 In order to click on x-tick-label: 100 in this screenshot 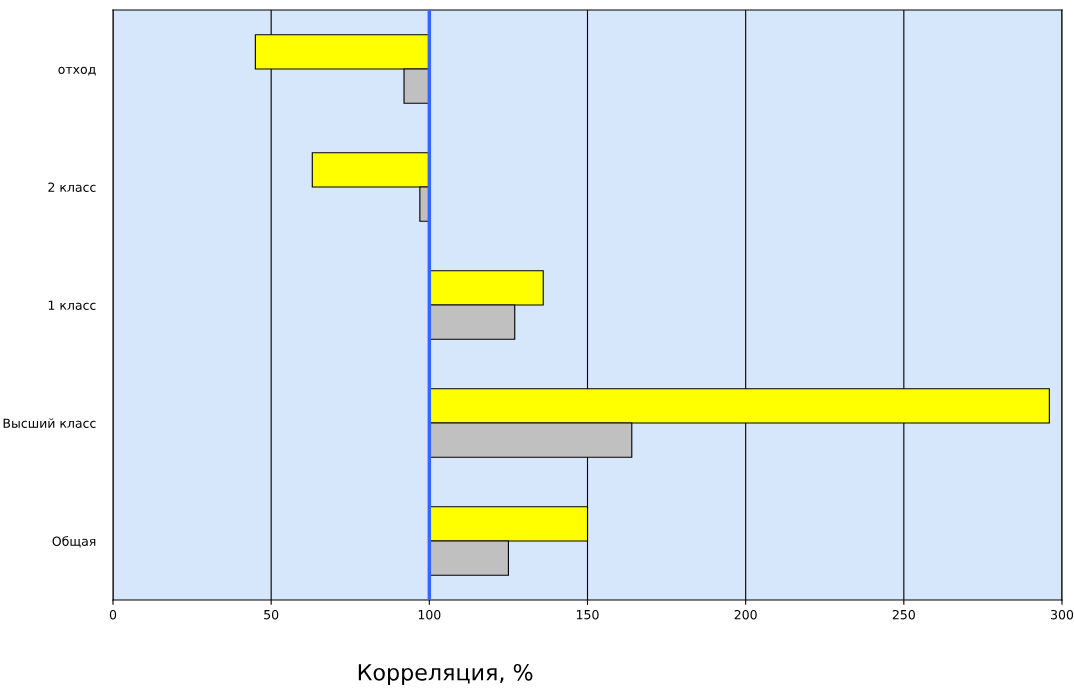, I will do `click(429, 614)`.